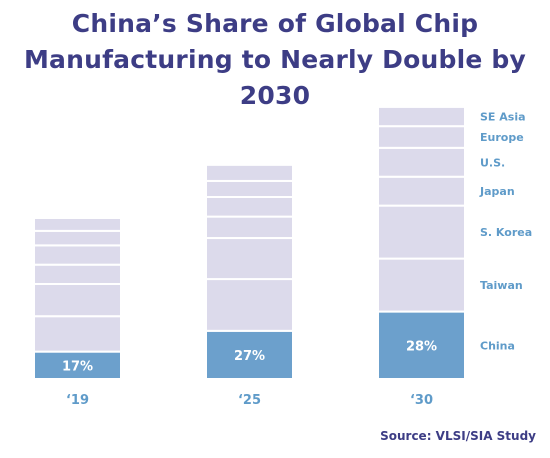  What do you see at coordinates (501, 285) in the screenshot?
I see `series-label-taiwan: Taiwan` at bounding box center [501, 285].